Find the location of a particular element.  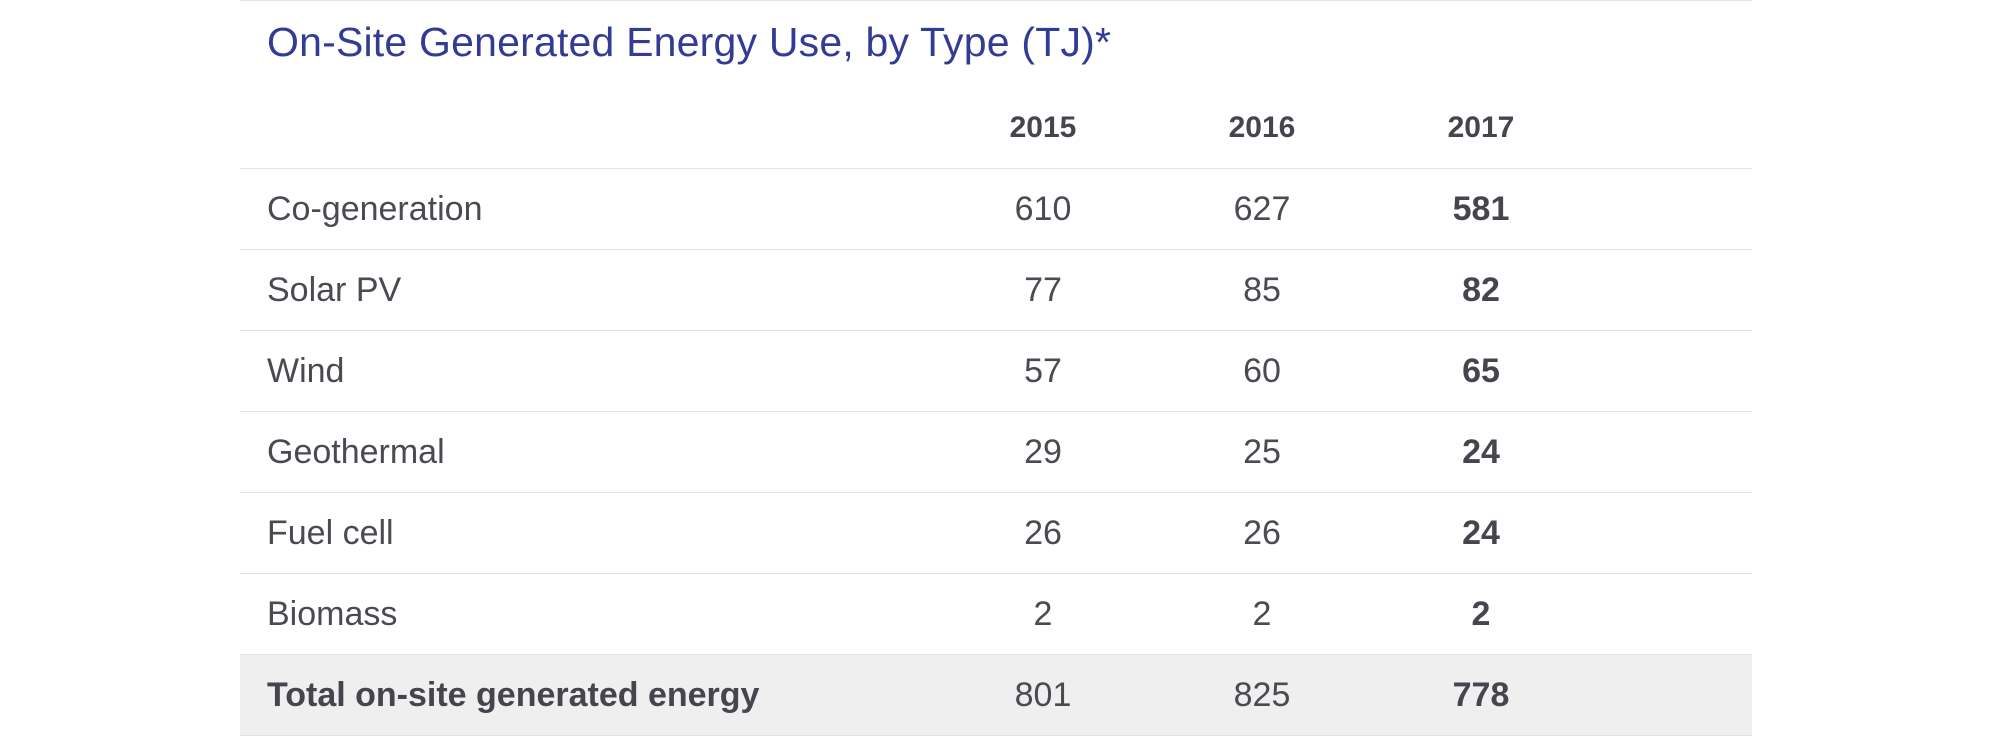

row-label: Fuel cell is located at coordinates (330, 533).